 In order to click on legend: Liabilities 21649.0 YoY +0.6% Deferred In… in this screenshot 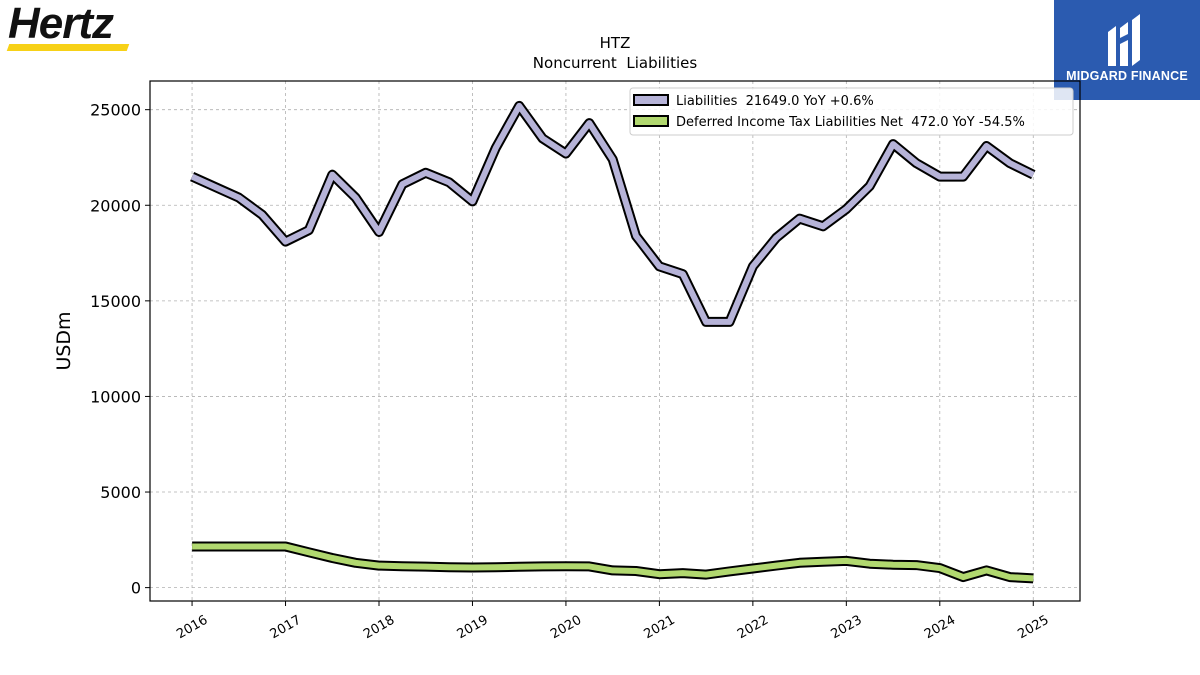, I will do `click(851, 111)`.